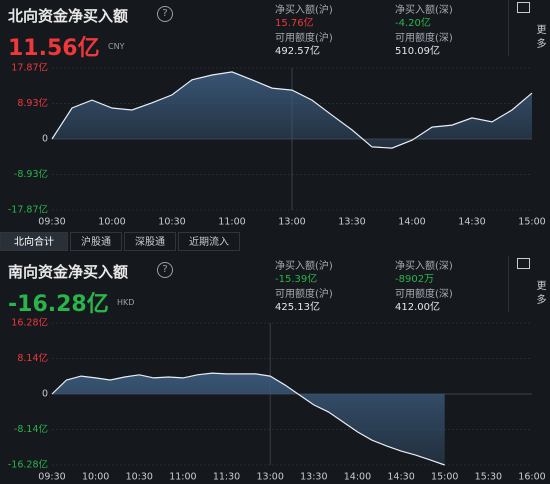 The image size is (550, 484). Describe the element at coordinates (58, 304) in the screenshot. I see `net-value: -16.28亿` at that location.